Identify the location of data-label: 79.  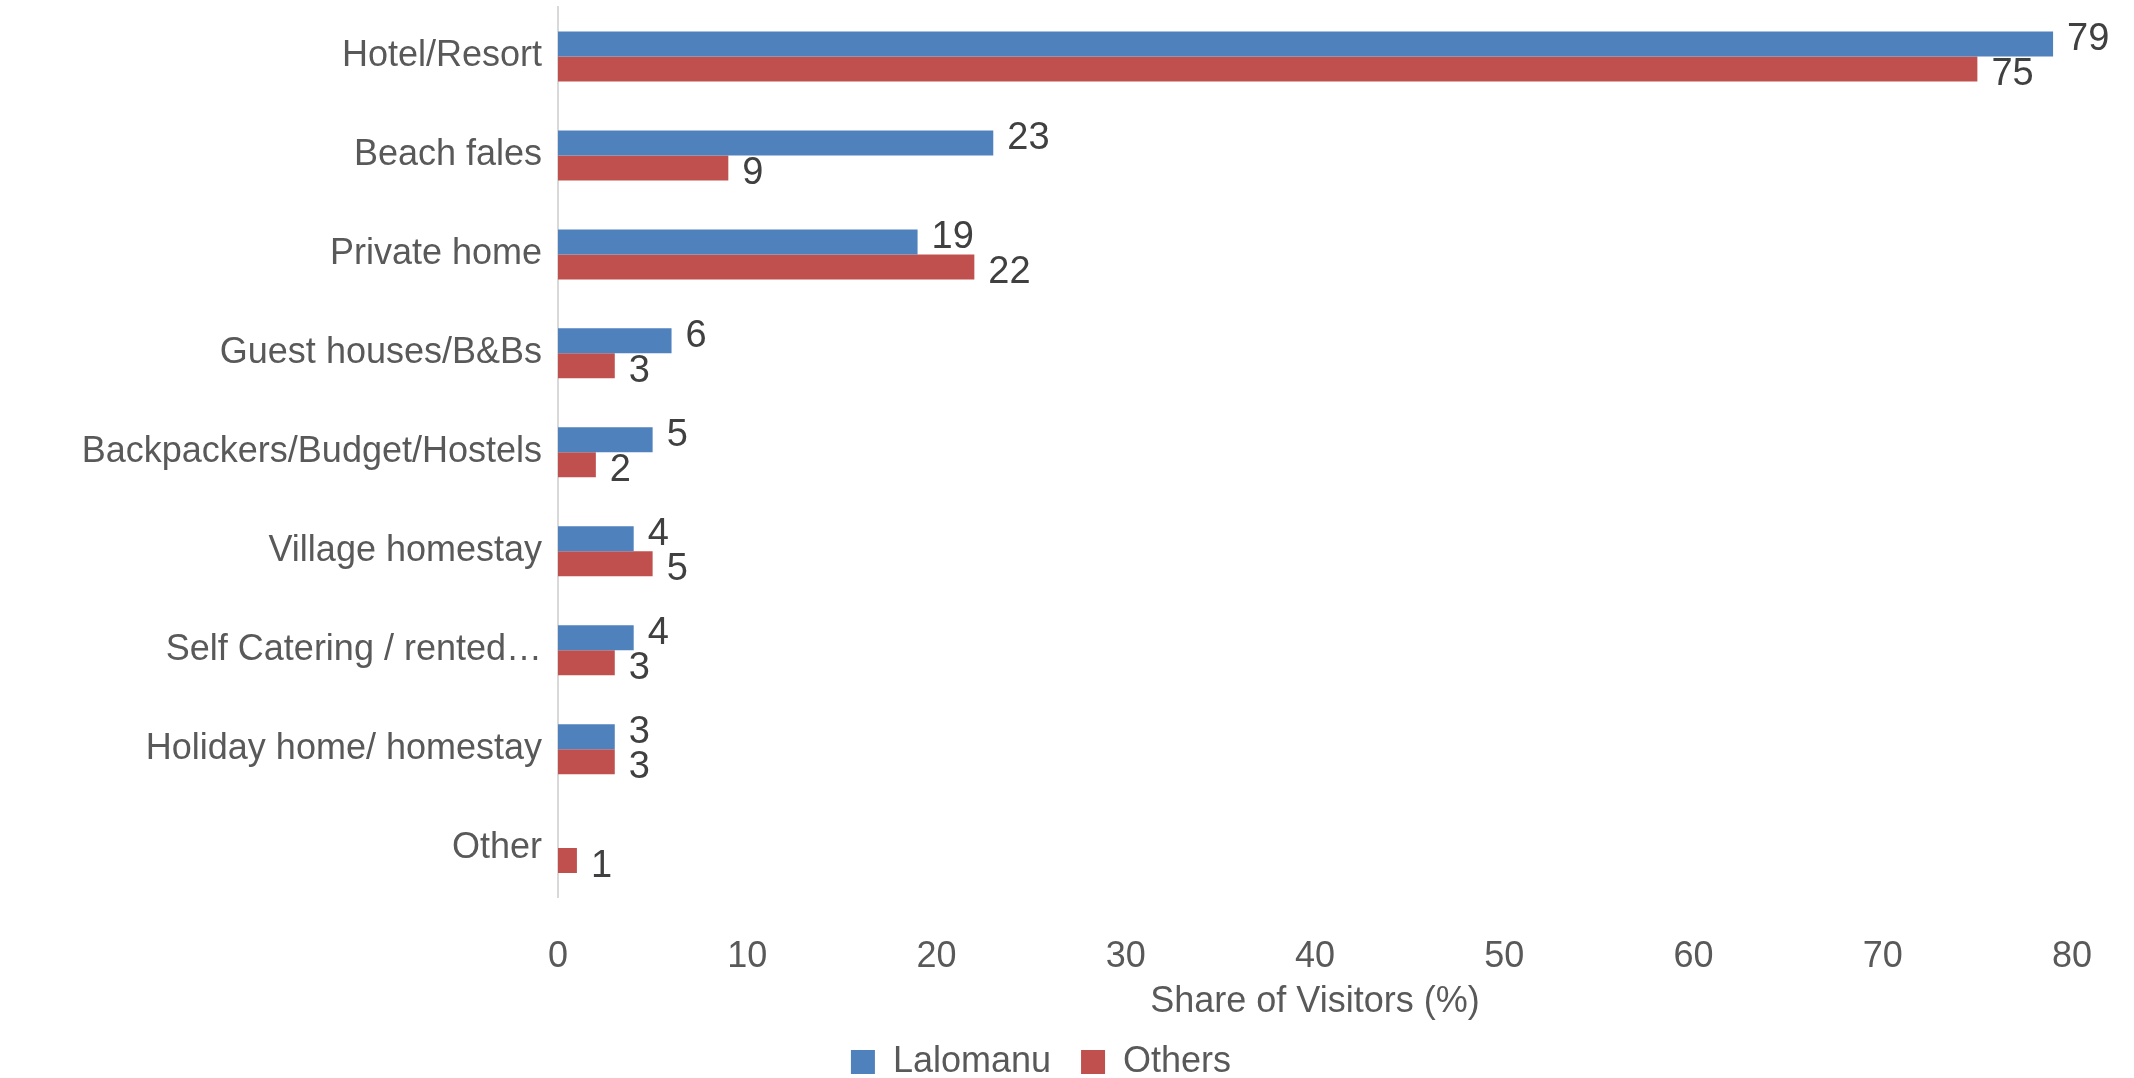
(2088, 37).